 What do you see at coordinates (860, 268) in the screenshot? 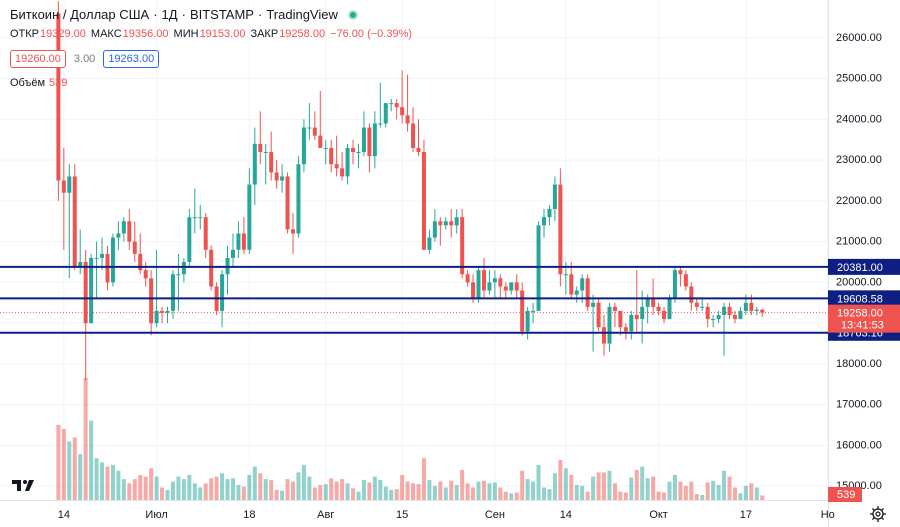
I see `line-price-label: 20381.00` at bounding box center [860, 268].